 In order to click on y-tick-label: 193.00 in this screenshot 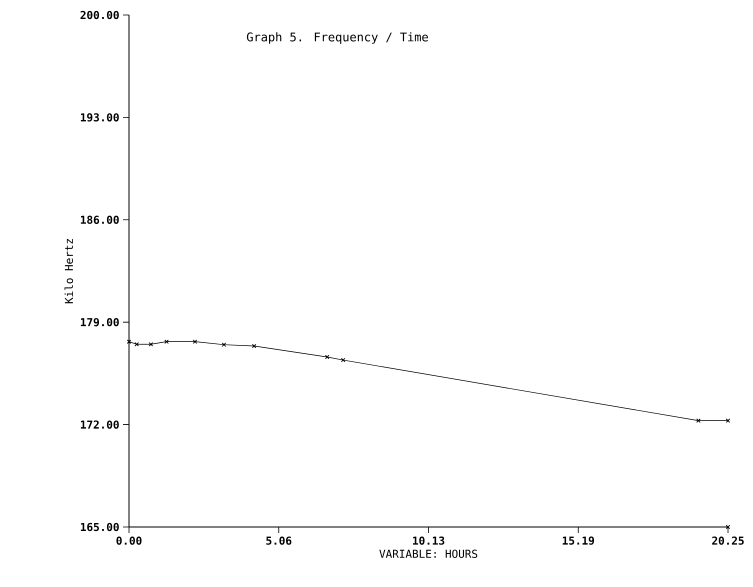, I will do `click(99, 117)`.